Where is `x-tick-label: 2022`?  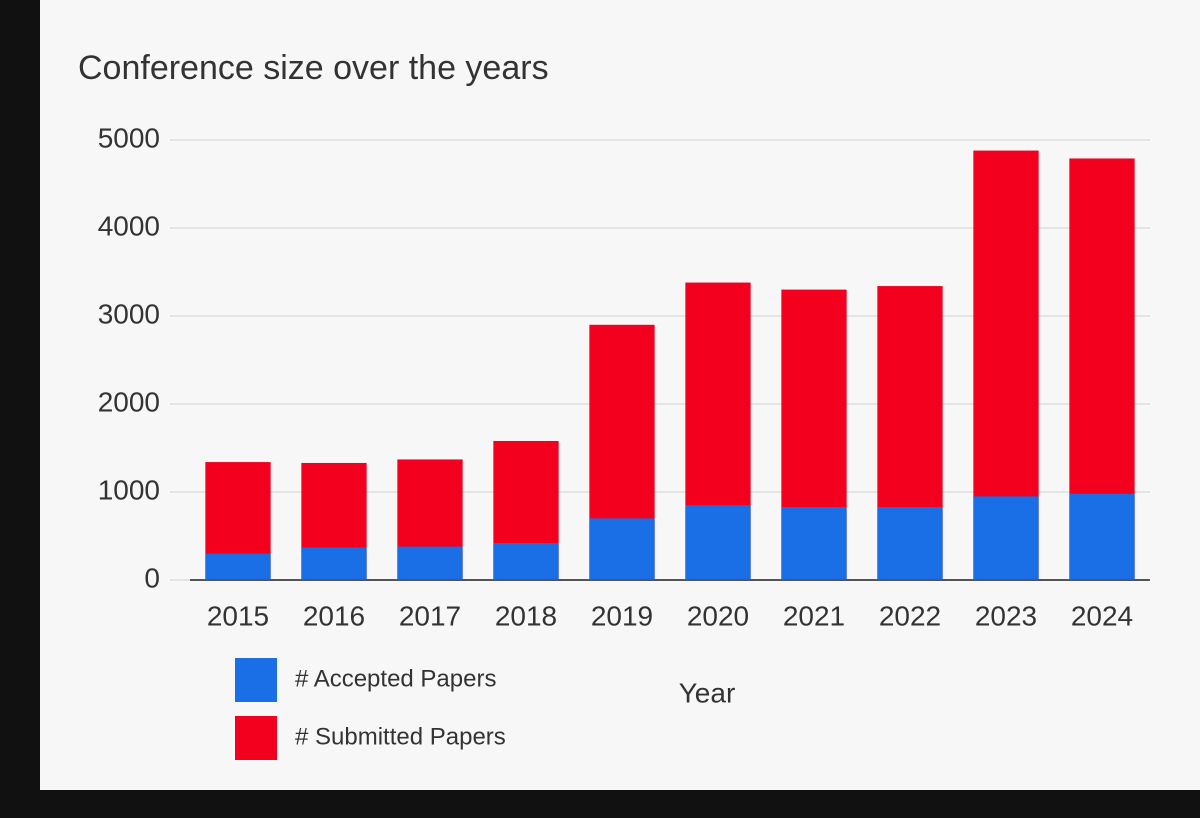
x-tick-label: 2022 is located at coordinates (910, 615).